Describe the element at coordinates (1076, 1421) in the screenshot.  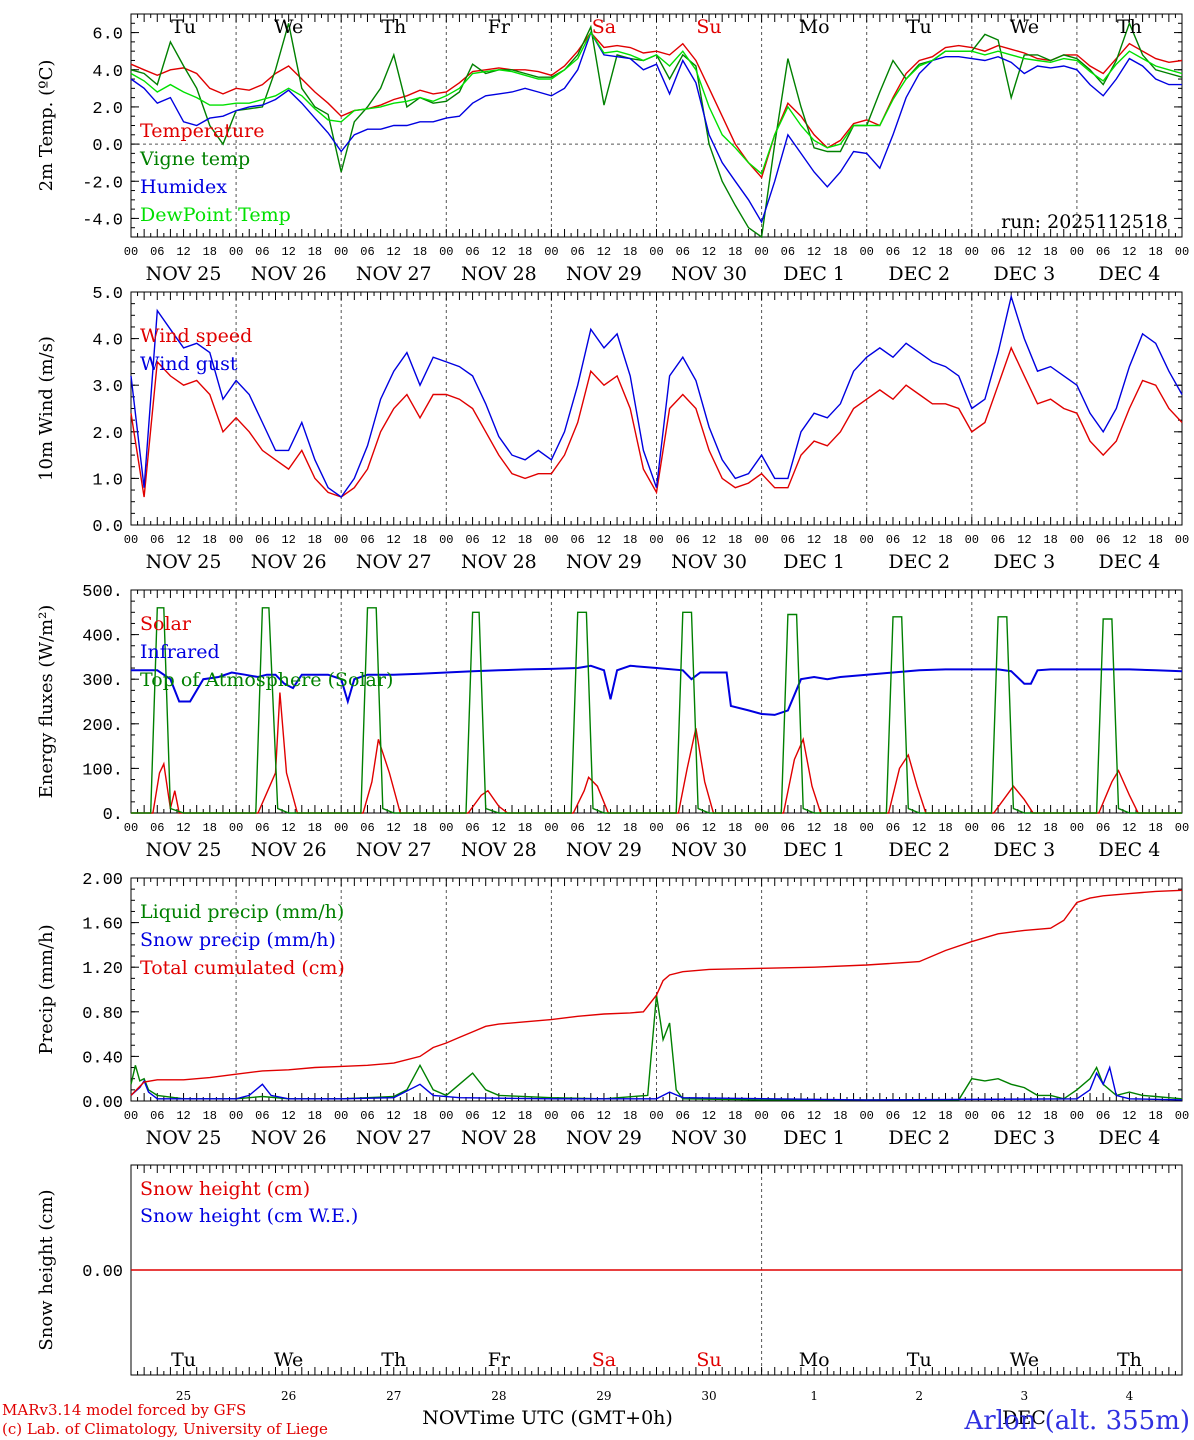
I see `location-label: Arlon (alt. 355m)` at that location.